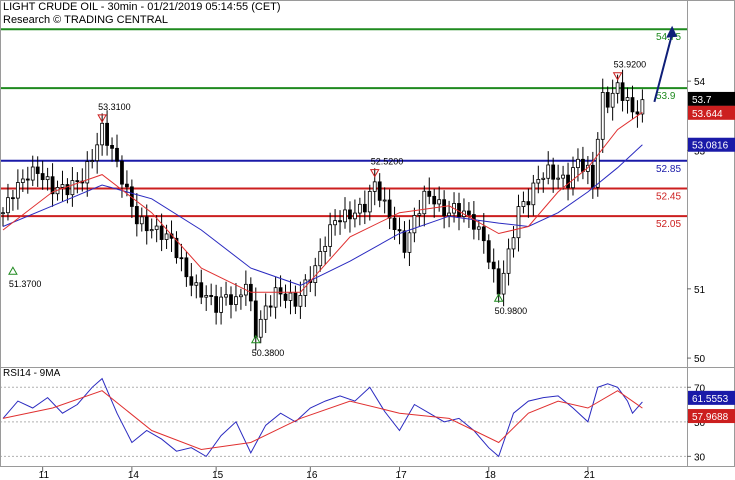  What do you see at coordinates (710, 417) in the screenshot?
I see `rsi-tag-label: 57.9688` at bounding box center [710, 417].